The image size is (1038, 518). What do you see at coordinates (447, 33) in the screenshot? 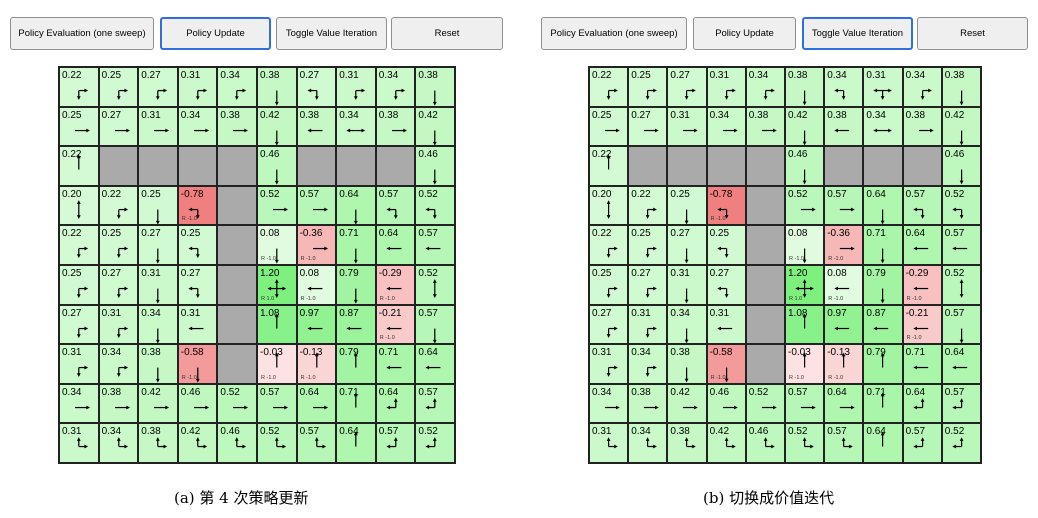
I see `reset-button: Reset` at bounding box center [447, 33].